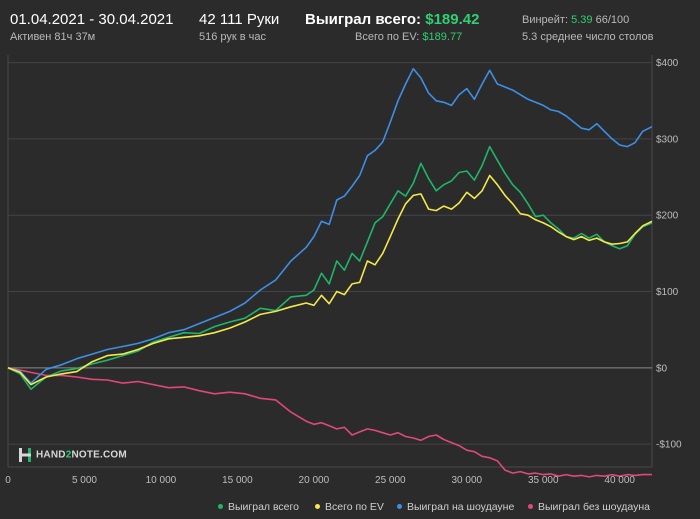 The image size is (700, 519). What do you see at coordinates (317, 506) in the screenshot?
I see `legend-dot-ev` at bounding box center [317, 506].